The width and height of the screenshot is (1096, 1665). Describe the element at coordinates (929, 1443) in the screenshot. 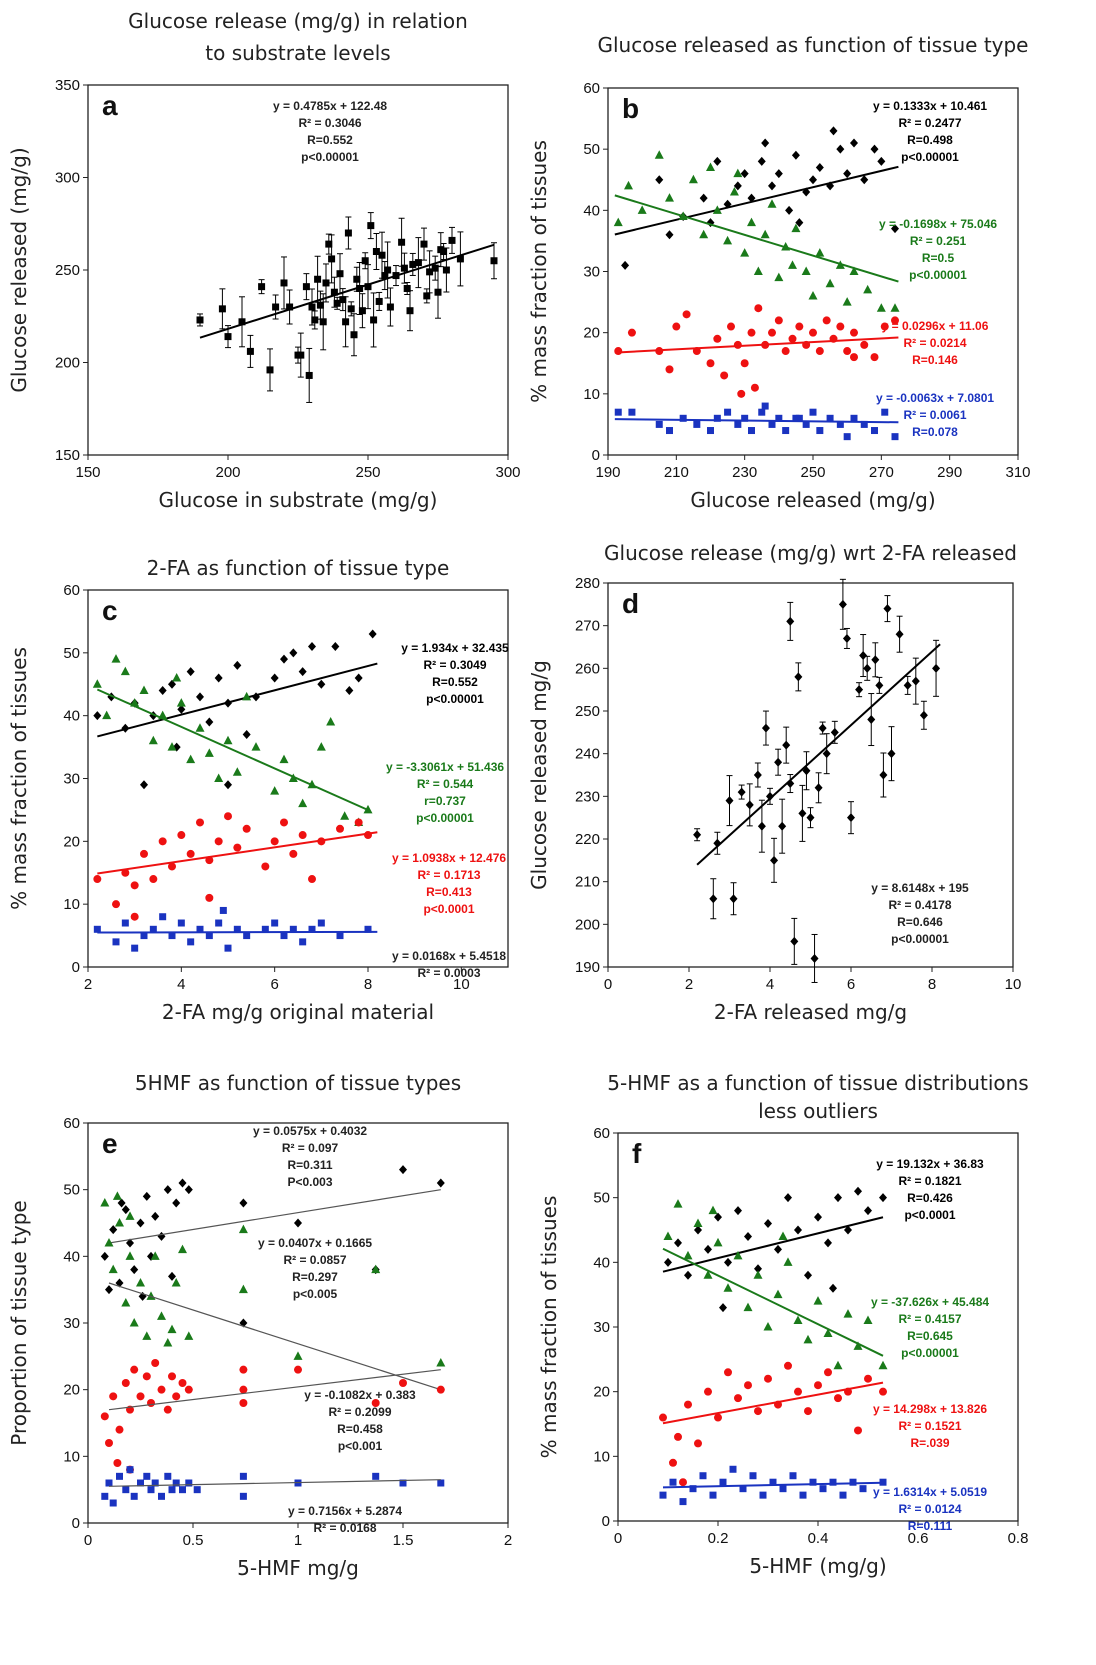

I see `equation-f-red: R=.039` at that location.